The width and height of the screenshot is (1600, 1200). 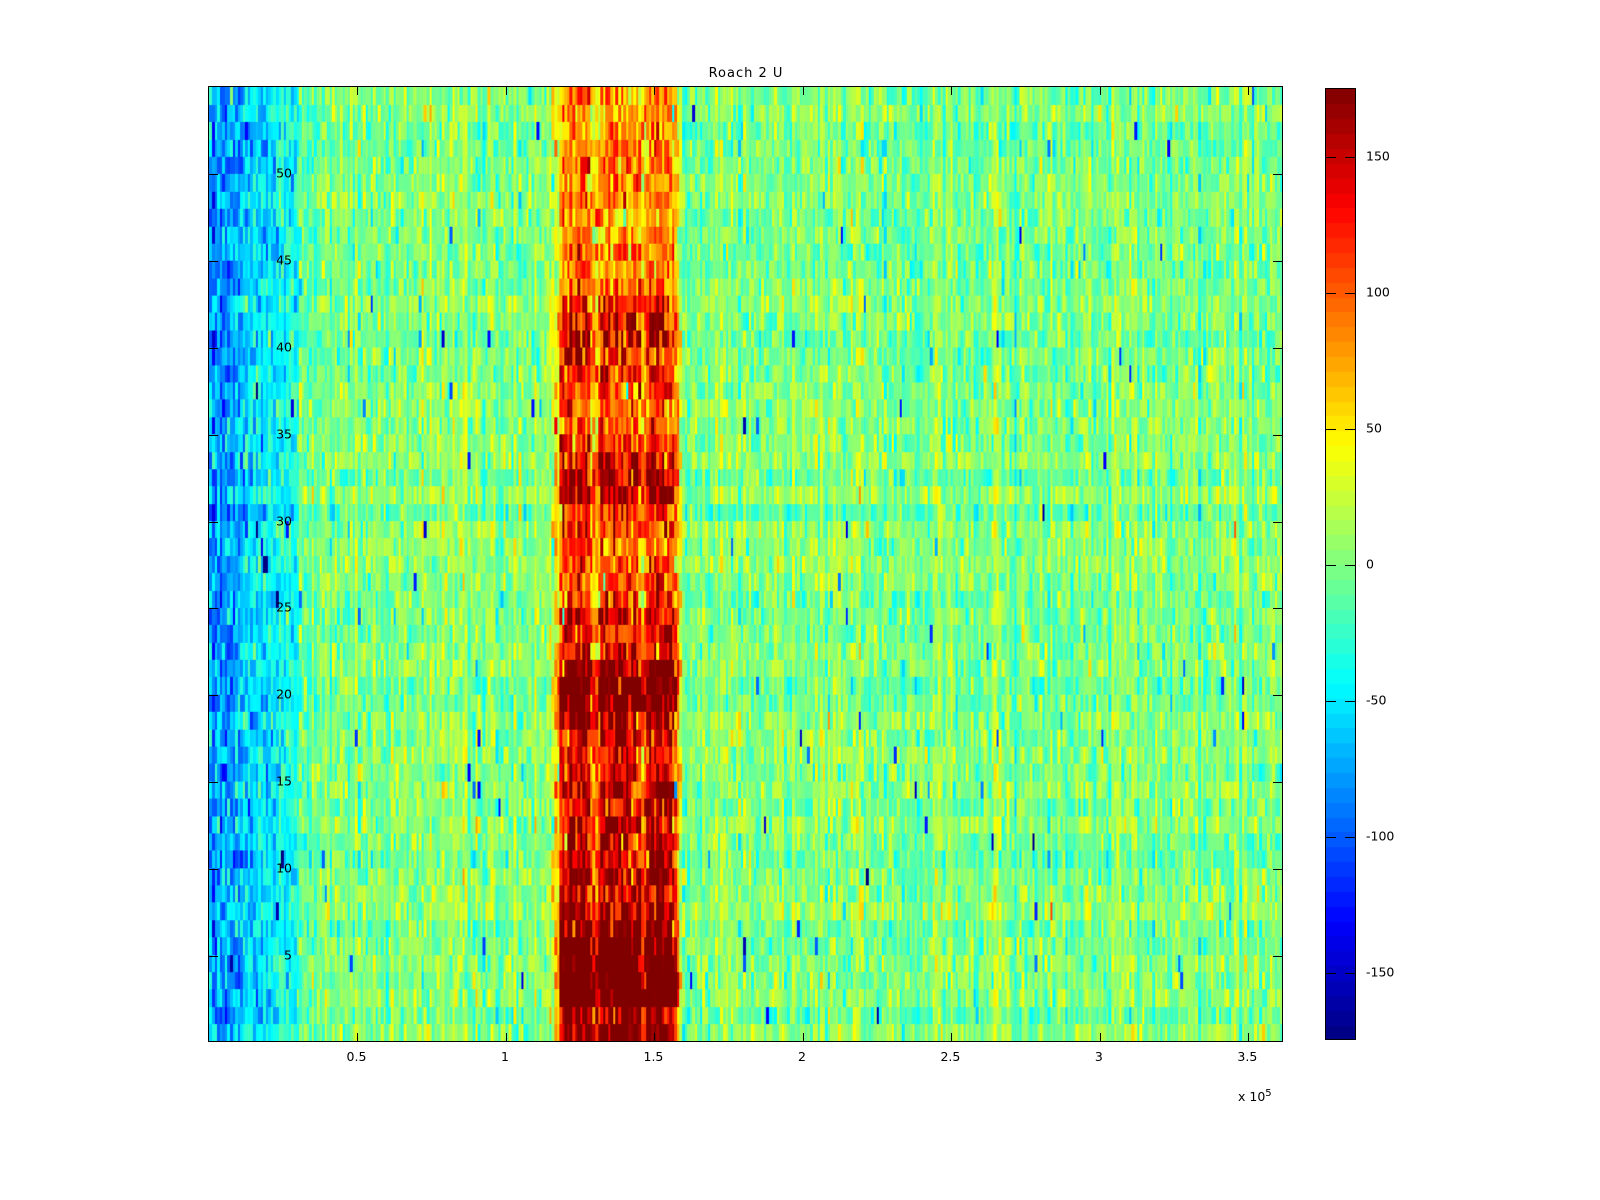 I want to click on y-tick-label: 40, so click(x=284, y=347).